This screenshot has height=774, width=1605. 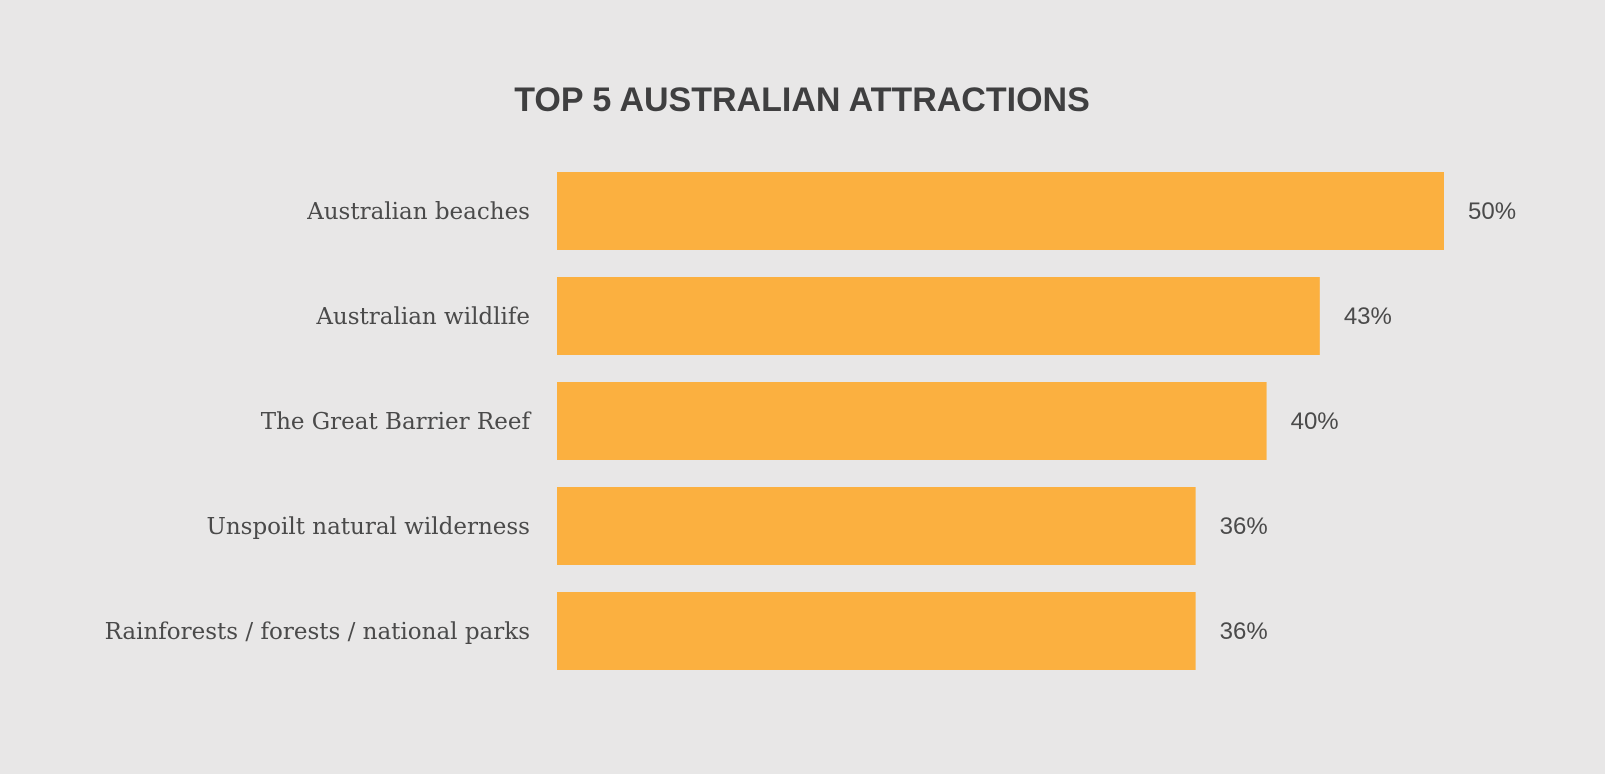 What do you see at coordinates (1368, 316) in the screenshot?
I see `value-label-australian-wildlife: 43%` at bounding box center [1368, 316].